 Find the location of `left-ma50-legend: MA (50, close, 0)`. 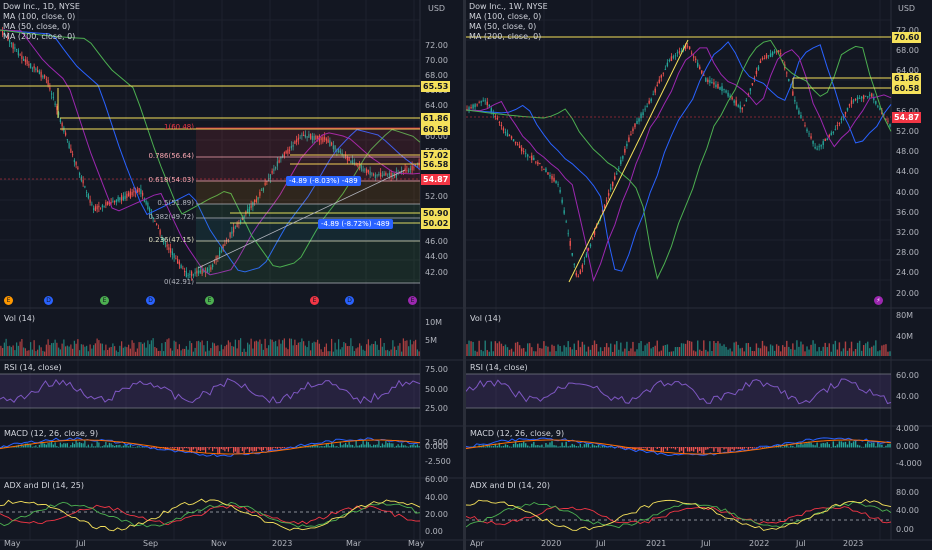

left-ma50-legend: MA (50, close, 0) is located at coordinates (37, 26).